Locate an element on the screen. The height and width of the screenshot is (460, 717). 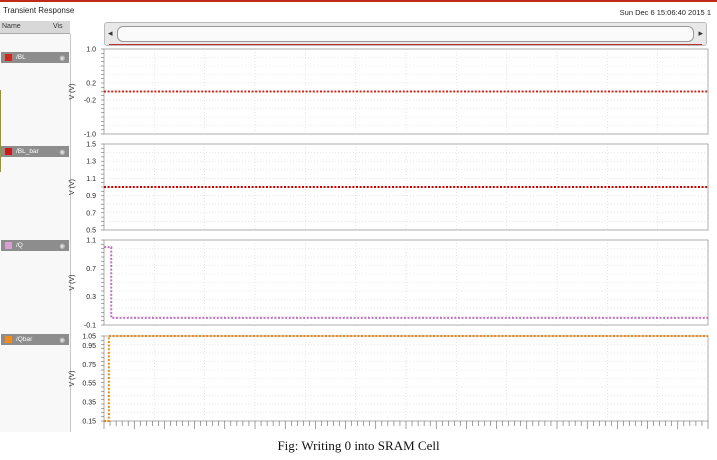
y-tick-label: 0.35 is located at coordinates (89, 403).